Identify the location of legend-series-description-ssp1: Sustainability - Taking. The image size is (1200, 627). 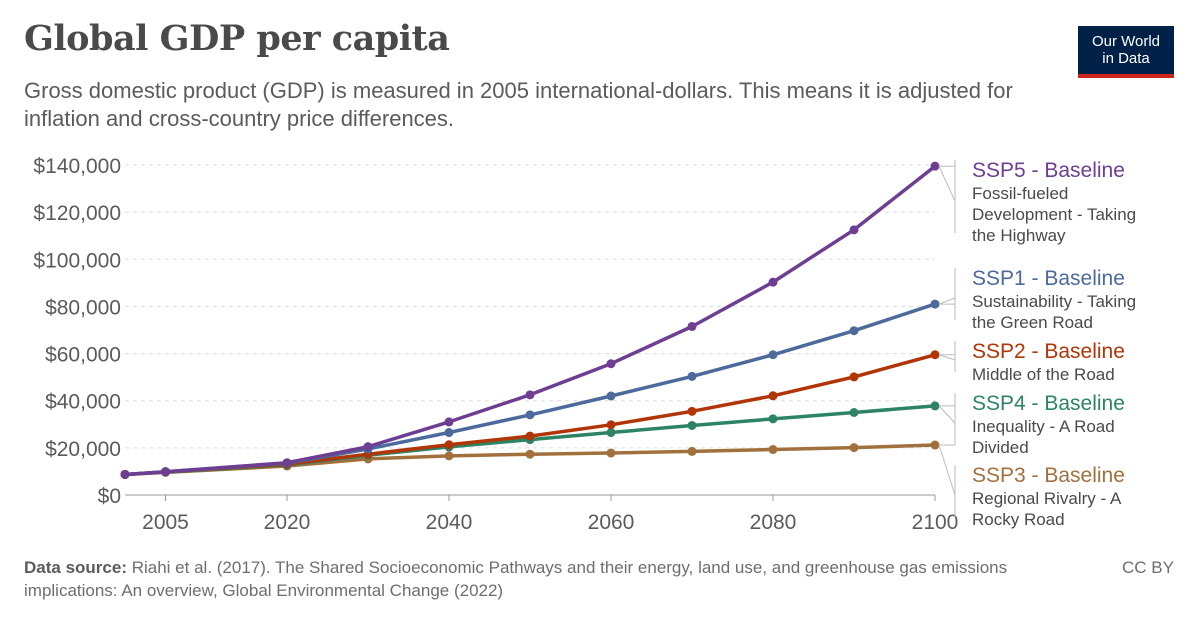
(1054, 301).